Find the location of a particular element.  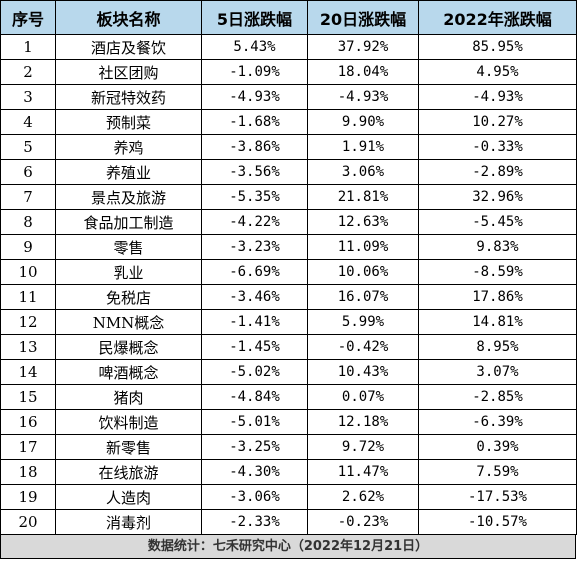

change-2022: 3.07% is located at coordinates (497, 372).